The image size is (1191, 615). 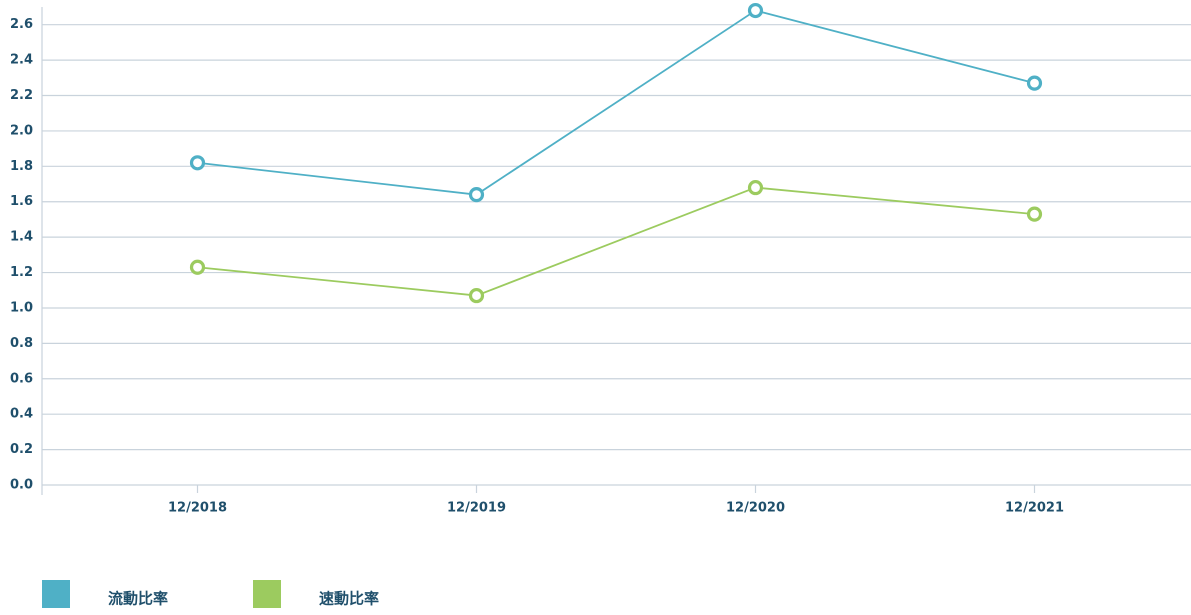 I want to click on x-tick-label: 12/2018, so click(x=197, y=508).